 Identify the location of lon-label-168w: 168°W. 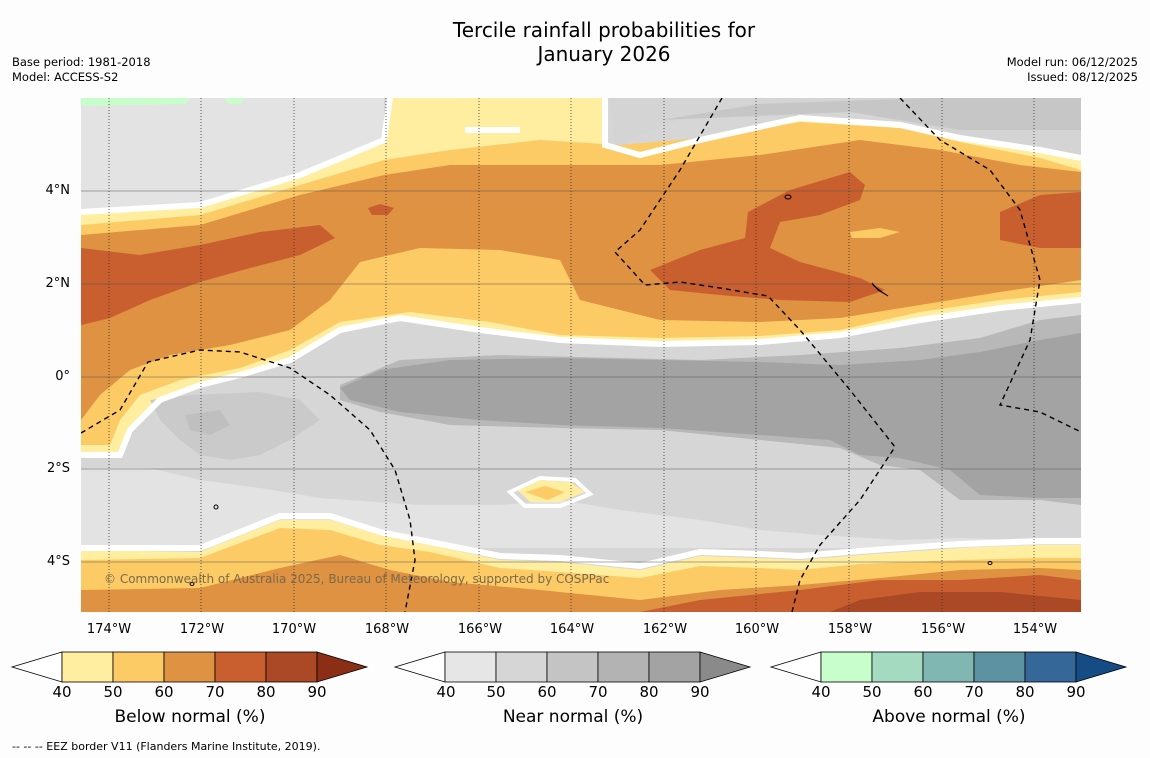
(387, 629).